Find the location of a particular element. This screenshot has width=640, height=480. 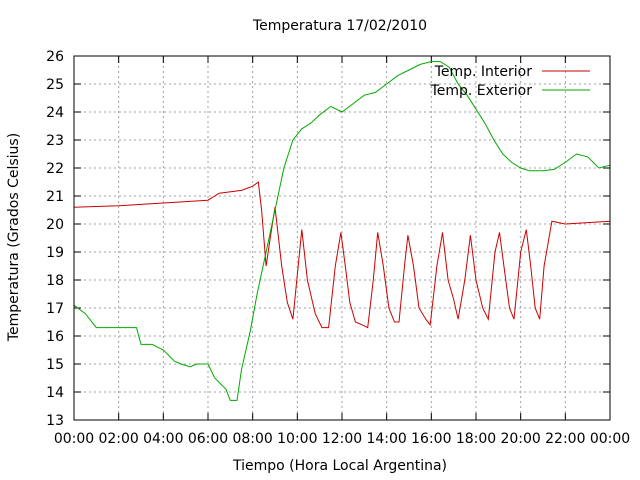

x-tick-label: 20:00 is located at coordinates (520, 439).